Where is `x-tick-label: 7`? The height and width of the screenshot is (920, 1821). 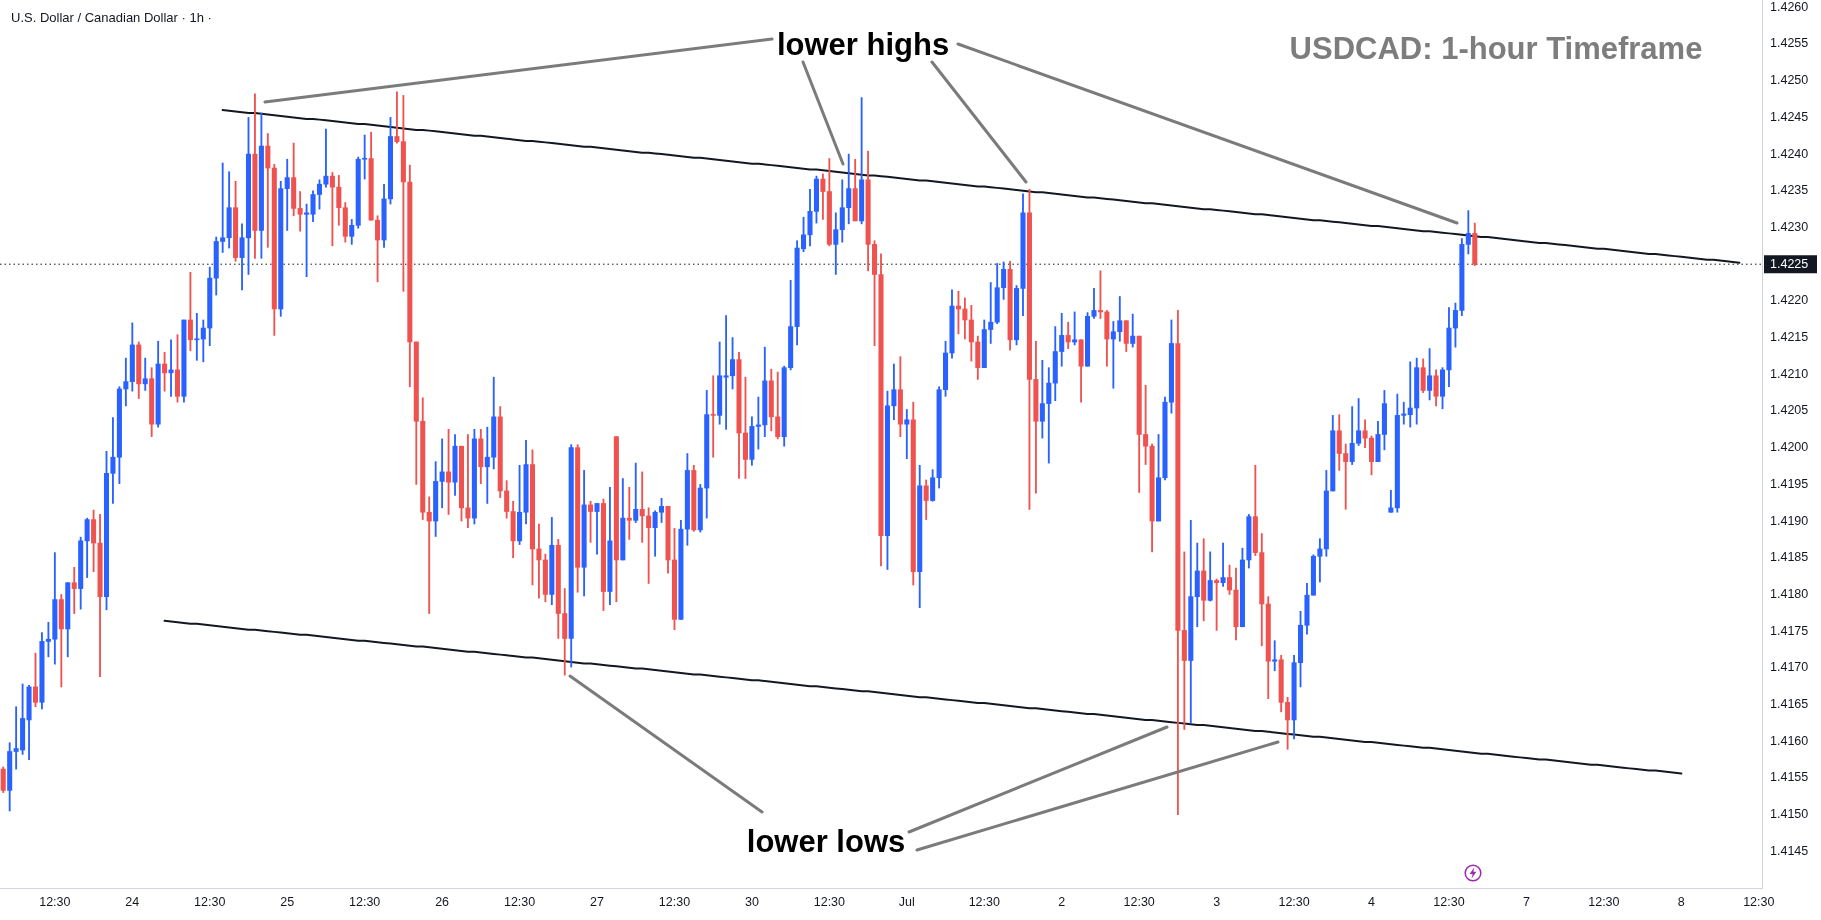
x-tick-label: 7 is located at coordinates (1526, 901).